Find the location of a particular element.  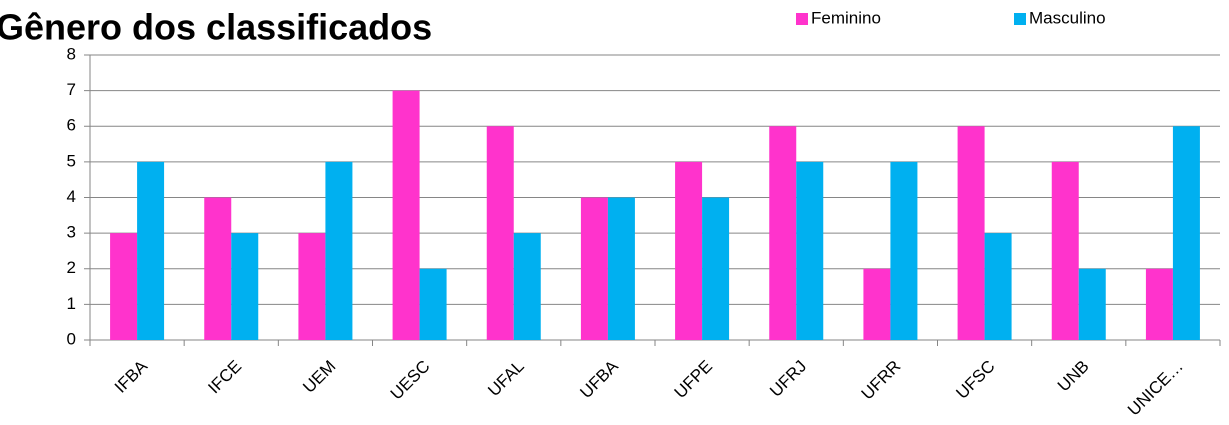

y-tick-label: 3 is located at coordinates (71, 232).